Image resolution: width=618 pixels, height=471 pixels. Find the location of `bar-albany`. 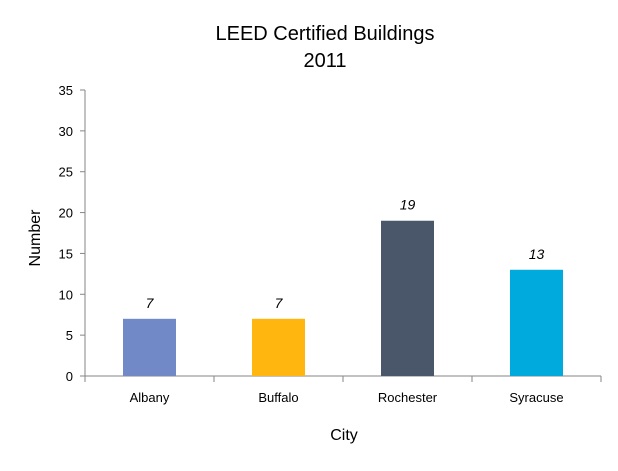

bar-albany is located at coordinates (149, 347).